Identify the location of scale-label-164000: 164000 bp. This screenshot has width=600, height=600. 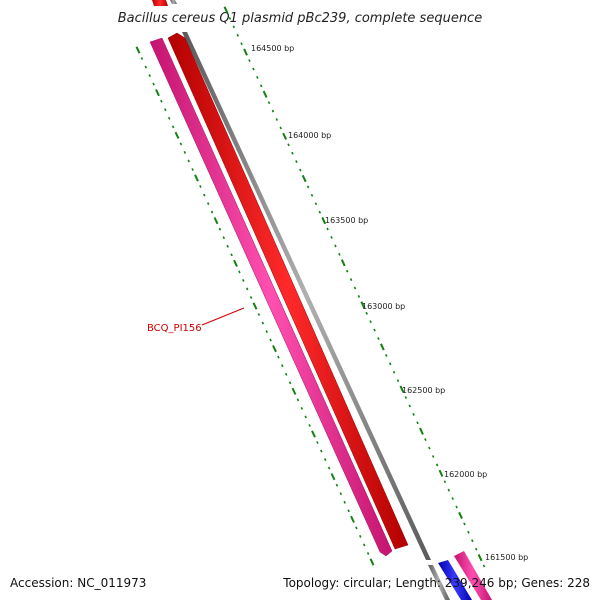
(309, 135).